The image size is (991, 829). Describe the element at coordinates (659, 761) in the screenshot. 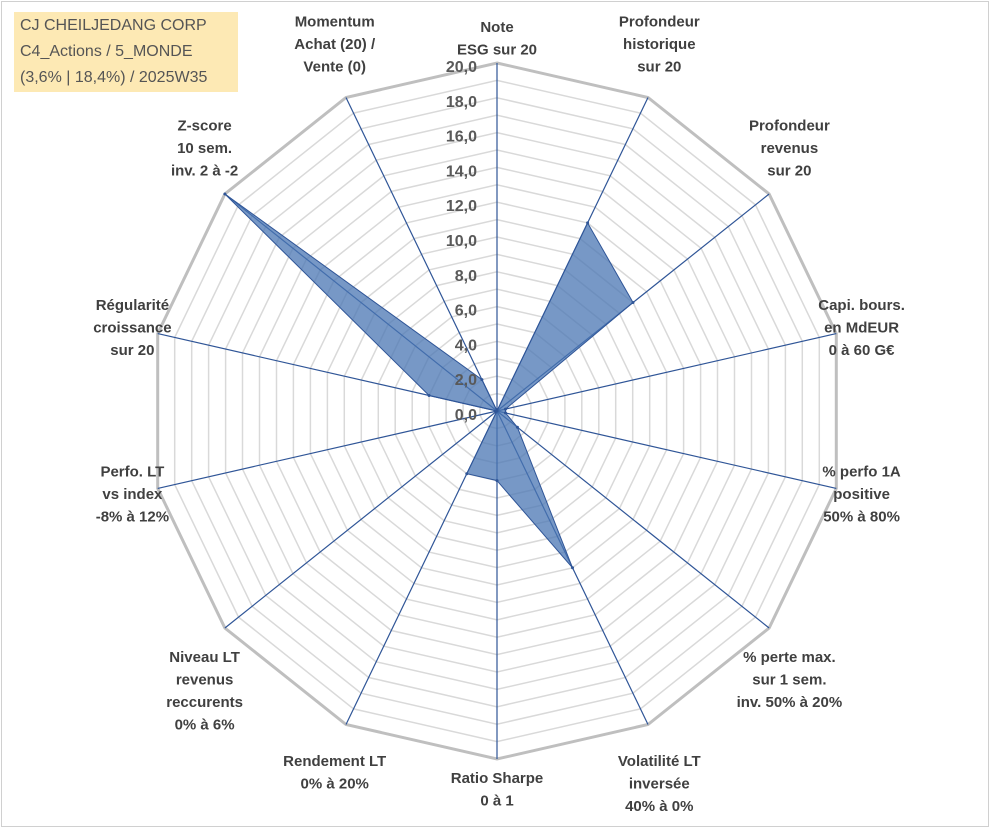

I see `axis-label-line: Volatilité LT` at that location.